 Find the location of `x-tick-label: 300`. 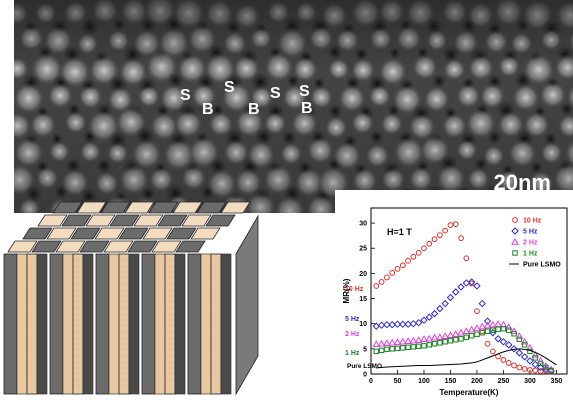

x-tick-label: 300 is located at coordinates (530, 381).